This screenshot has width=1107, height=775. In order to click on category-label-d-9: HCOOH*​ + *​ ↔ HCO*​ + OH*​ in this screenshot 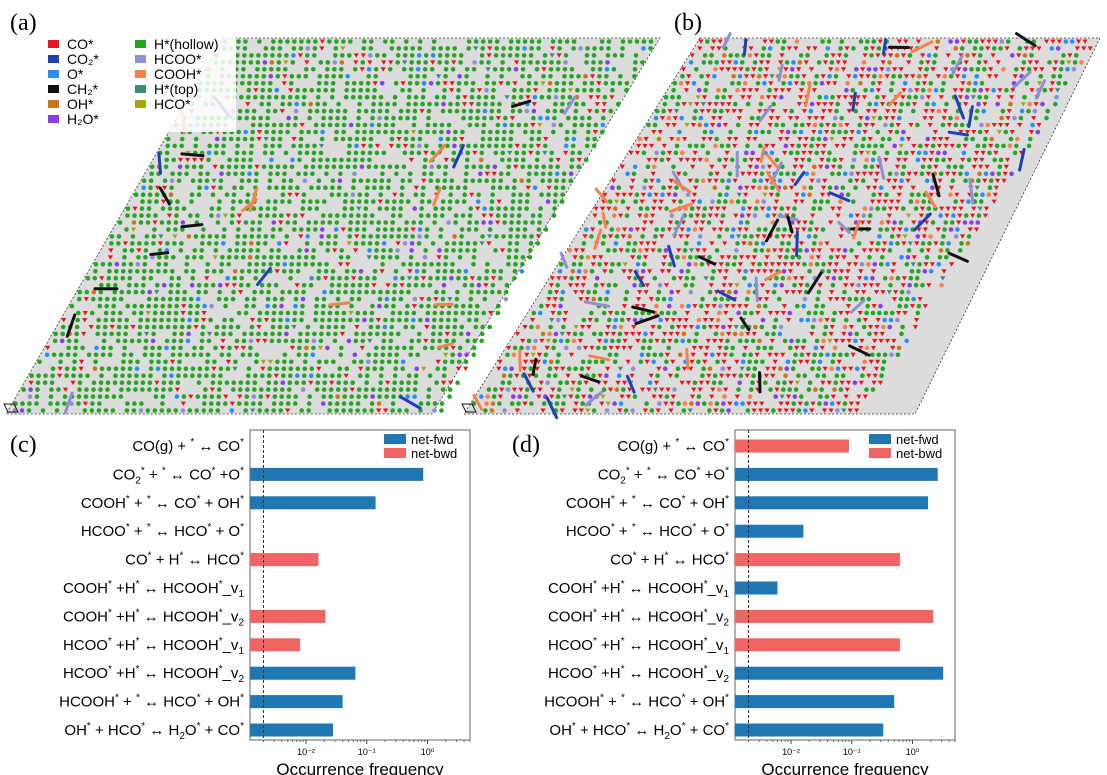, I will do `click(636, 702)`.